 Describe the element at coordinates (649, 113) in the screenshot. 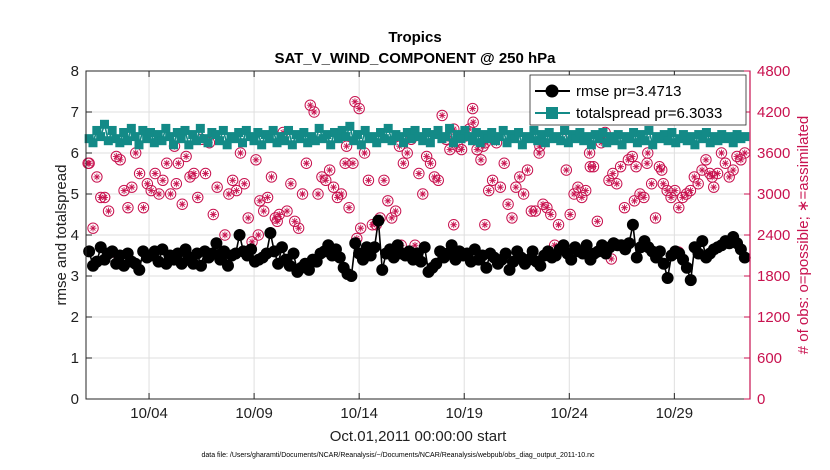

I see `legend-totalspread-label: totalspread pr=6.3033` at that location.